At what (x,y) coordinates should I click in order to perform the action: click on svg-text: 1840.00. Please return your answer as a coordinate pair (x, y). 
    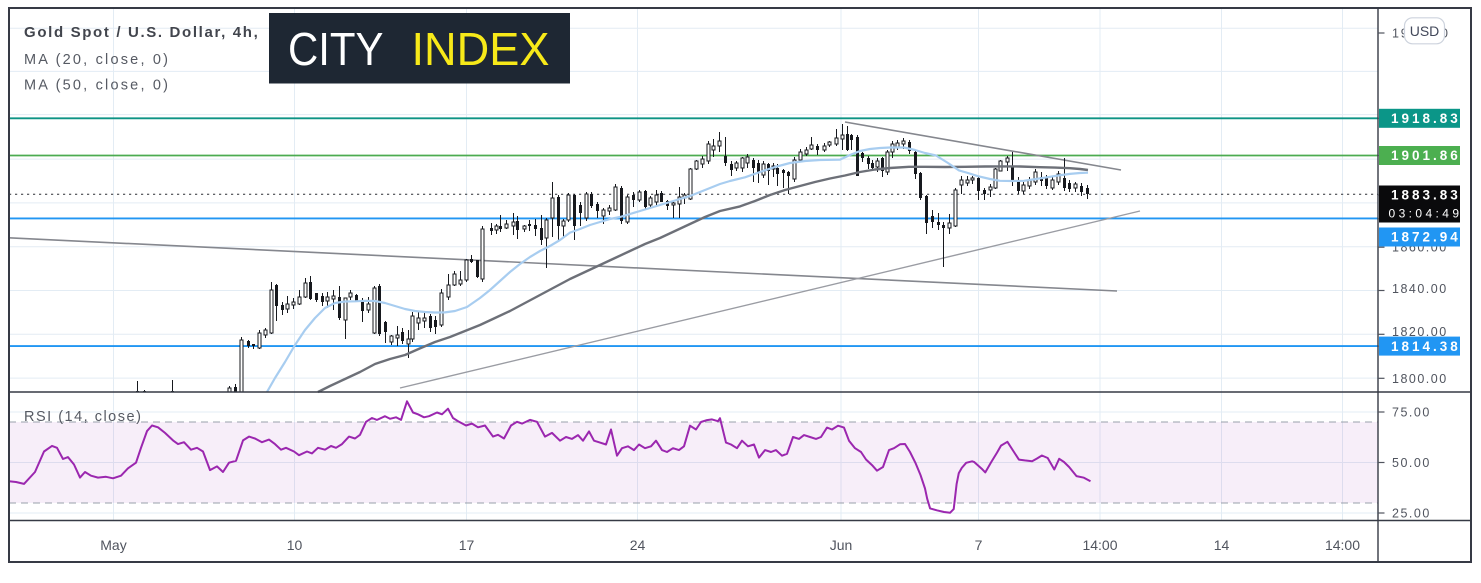
    Looking at the image, I should click on (1420, 289).